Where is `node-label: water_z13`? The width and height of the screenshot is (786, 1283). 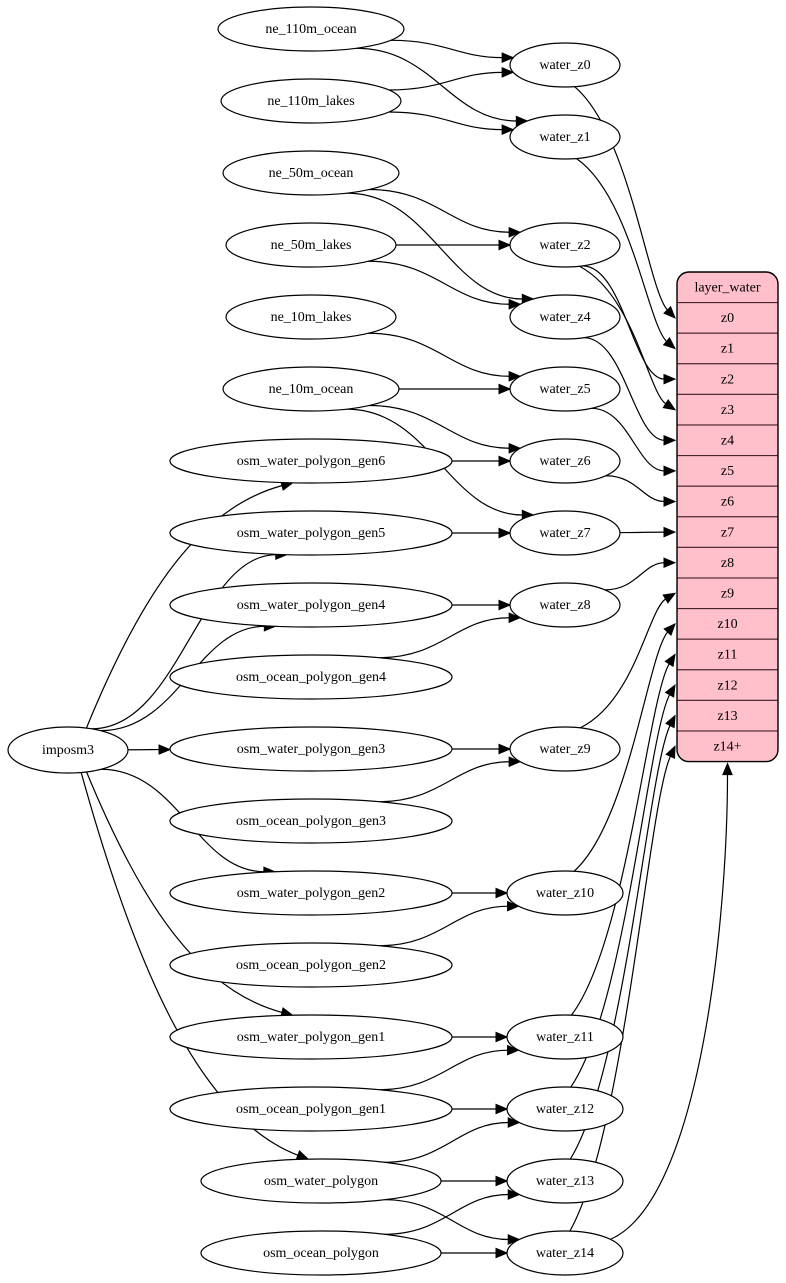 node-label: water_z13 is located at coordinates (565, 1181).